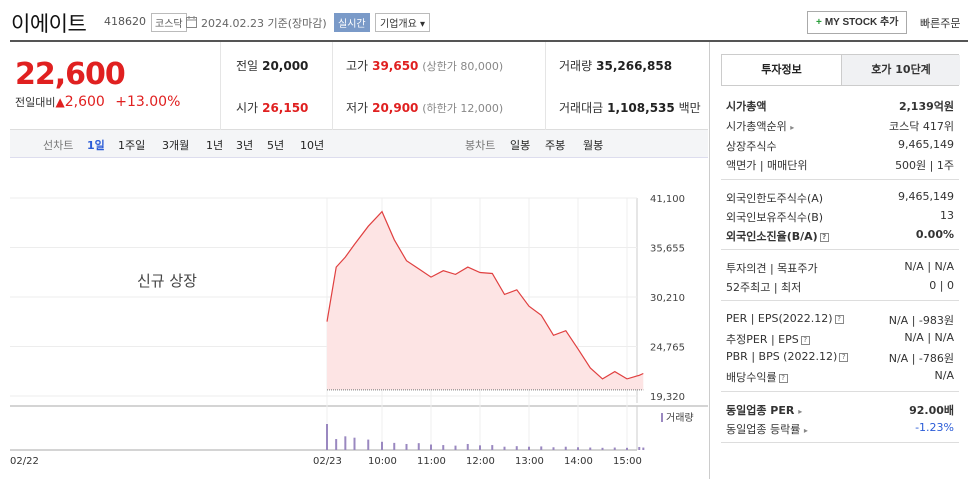  Describe the element at coordinates (900, 70) in the screenshot. I see `tab-orderbook-10: 호가 10단계` at that location.